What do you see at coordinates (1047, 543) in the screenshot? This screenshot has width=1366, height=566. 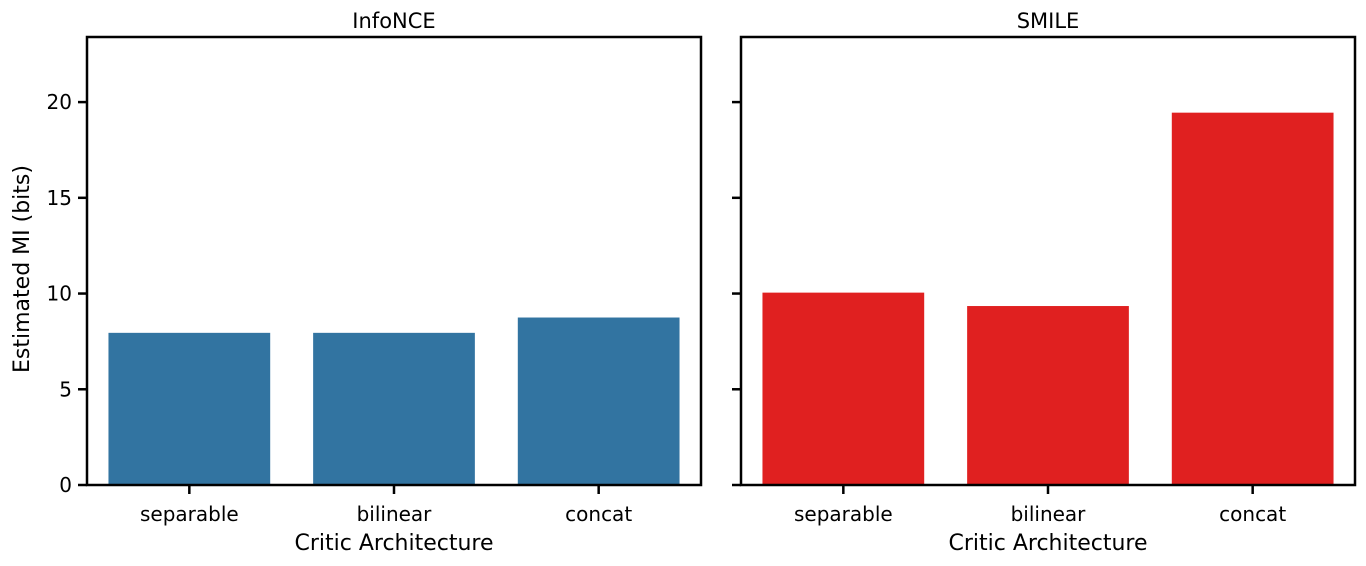 I see `x-axis-label-smile: Critic Architecture` at bounding box center [1047, 543].